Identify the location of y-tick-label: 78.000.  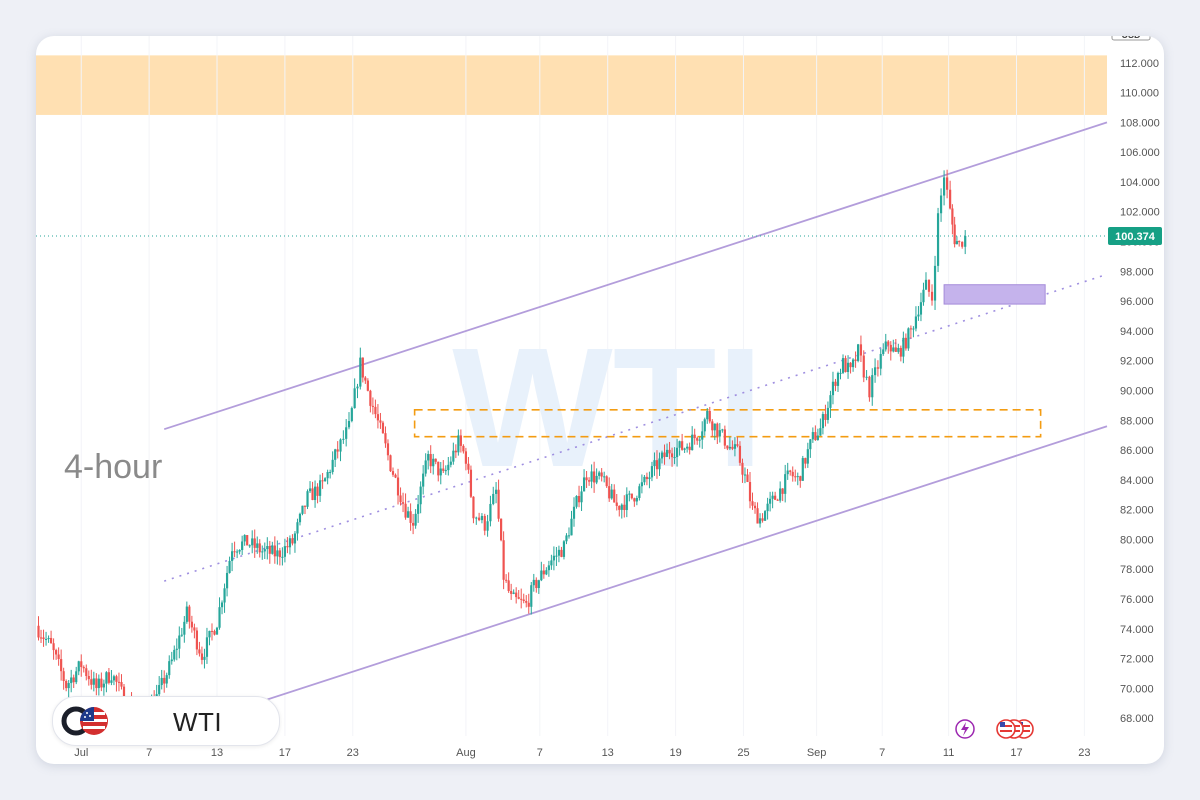
(1137, 570).